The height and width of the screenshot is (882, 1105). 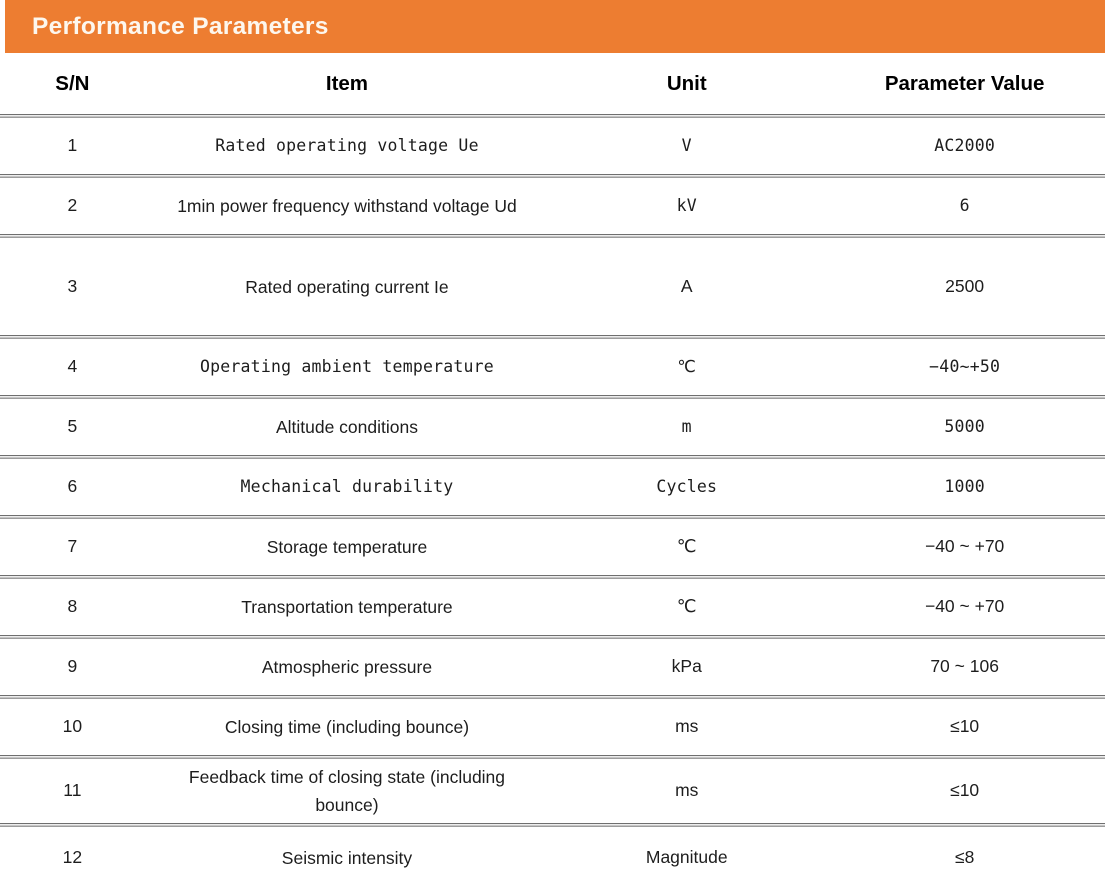 I want to click on unit-cell: Cycles, so click(x=687, y=487).